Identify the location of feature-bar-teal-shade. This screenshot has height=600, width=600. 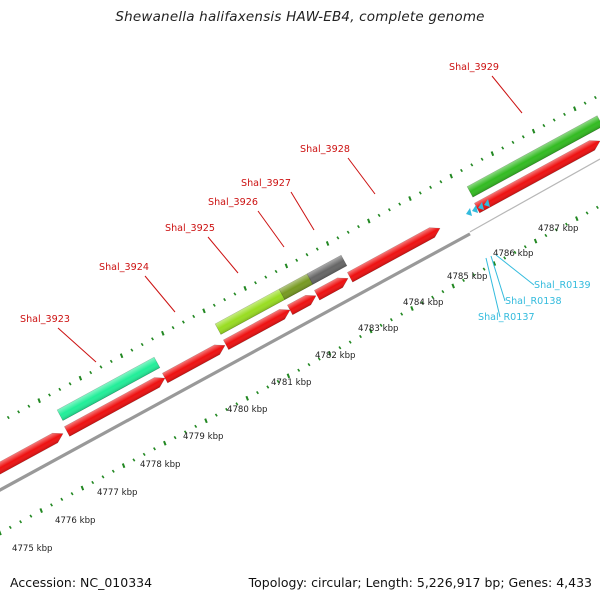
(108, 389).